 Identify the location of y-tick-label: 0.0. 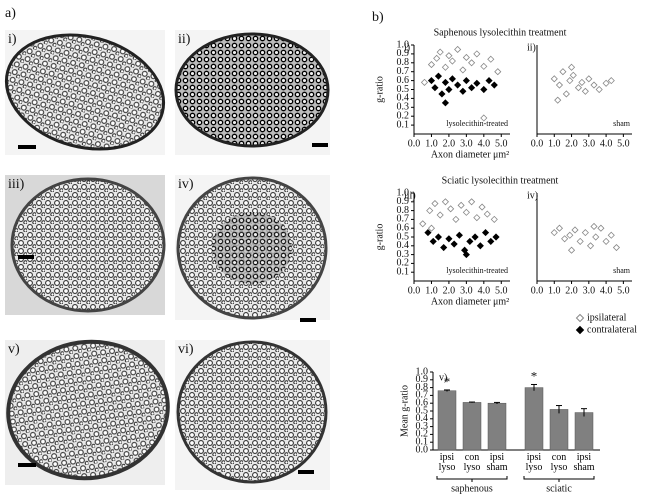
(422, 449).